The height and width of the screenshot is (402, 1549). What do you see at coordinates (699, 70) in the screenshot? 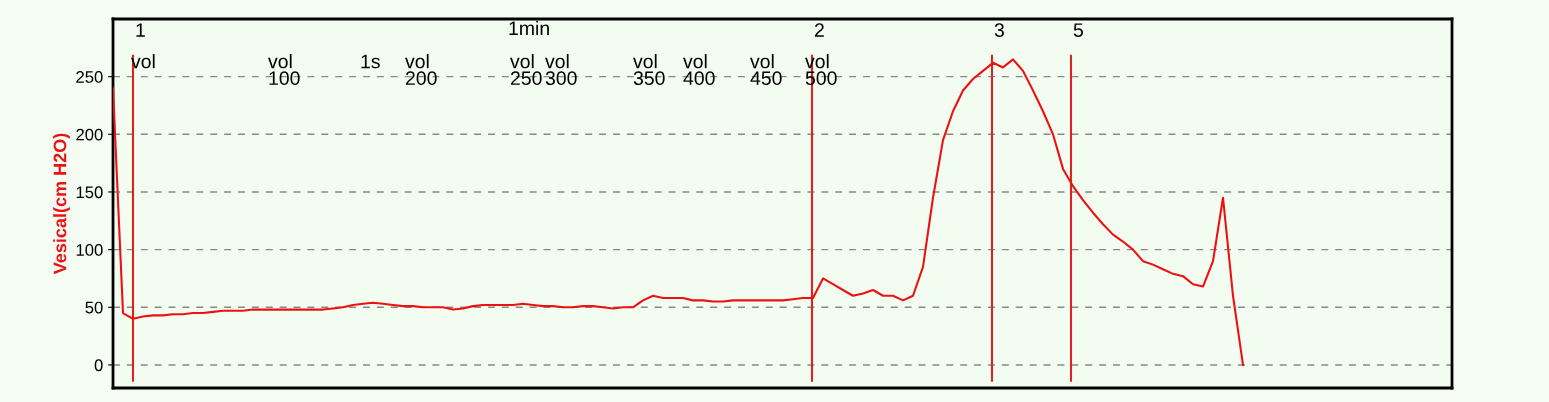
I see `annotation: vol 400` at bounding box center [699, 70].